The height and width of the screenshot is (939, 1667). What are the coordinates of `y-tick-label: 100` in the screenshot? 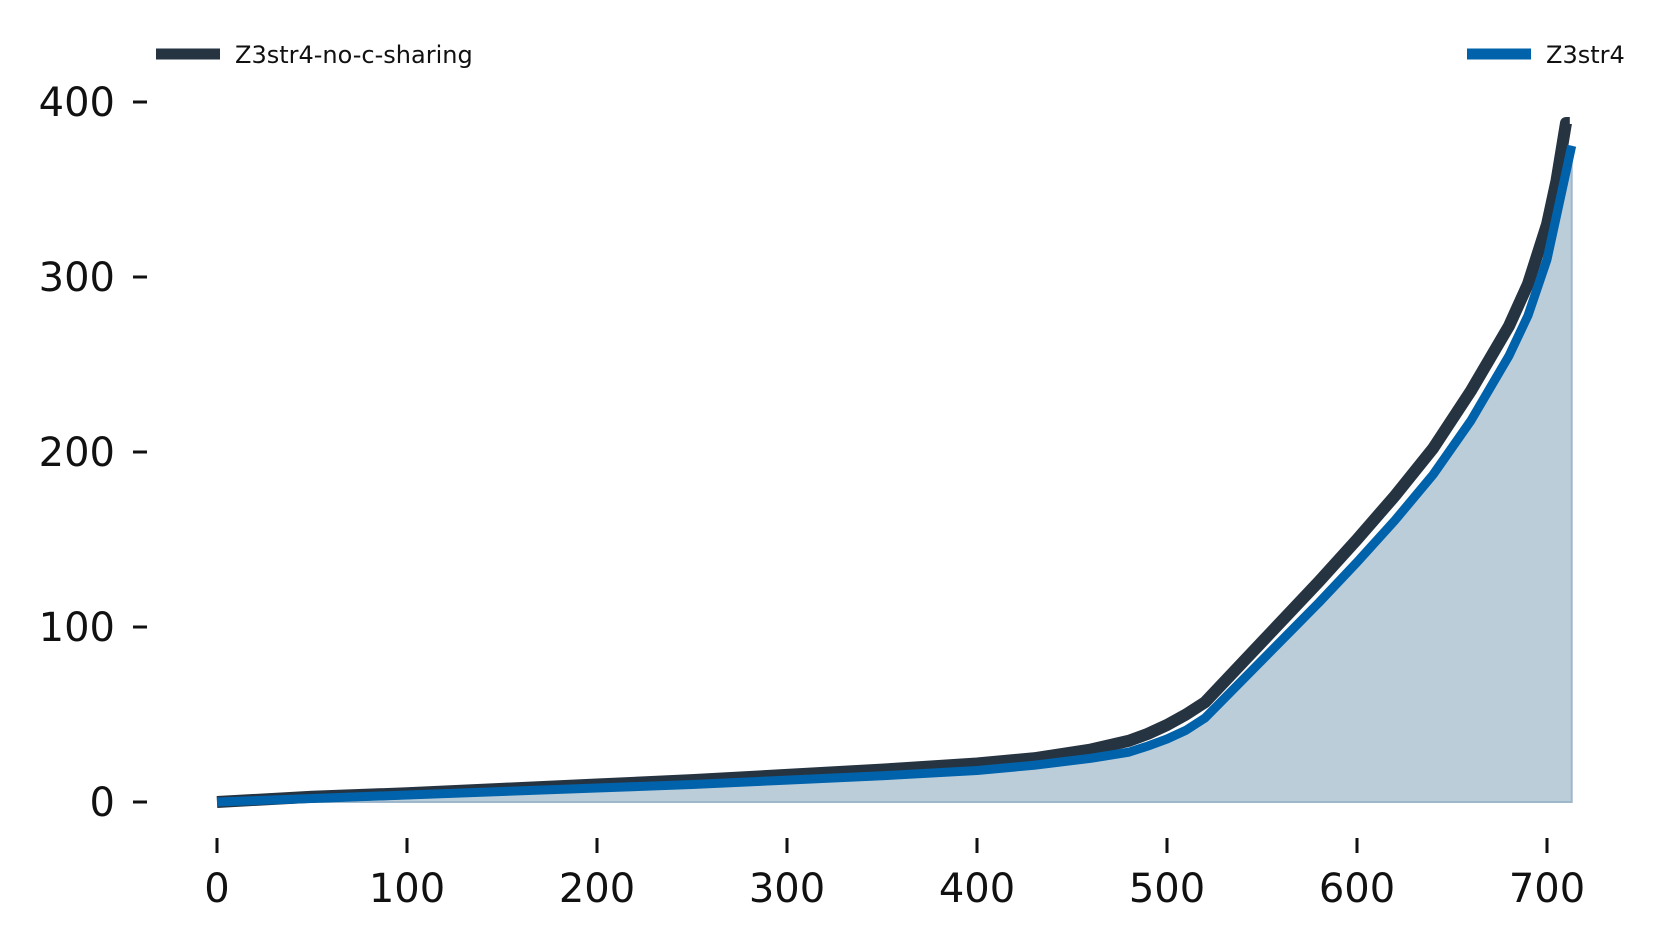 It's located at (77, 628).